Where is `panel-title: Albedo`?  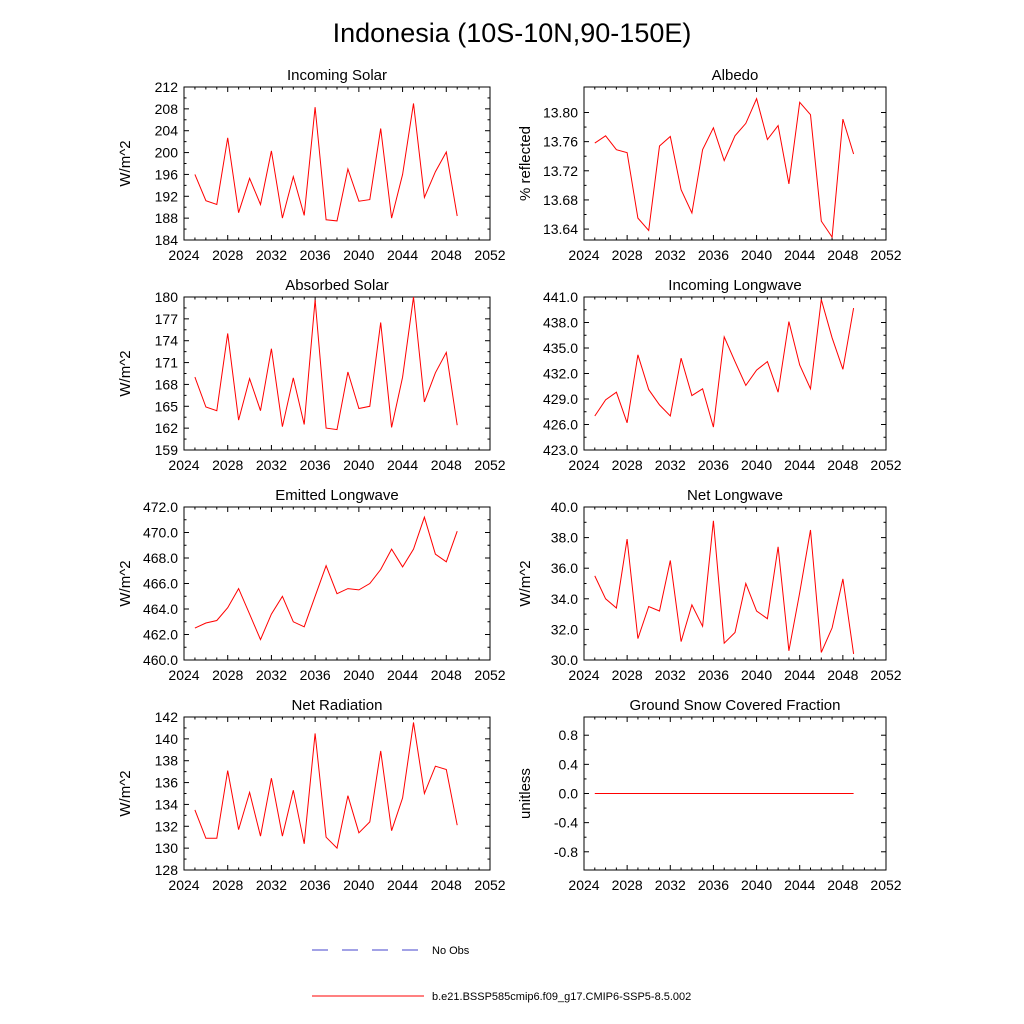 panel-title: Albedo is located at coordinates (735, 75).